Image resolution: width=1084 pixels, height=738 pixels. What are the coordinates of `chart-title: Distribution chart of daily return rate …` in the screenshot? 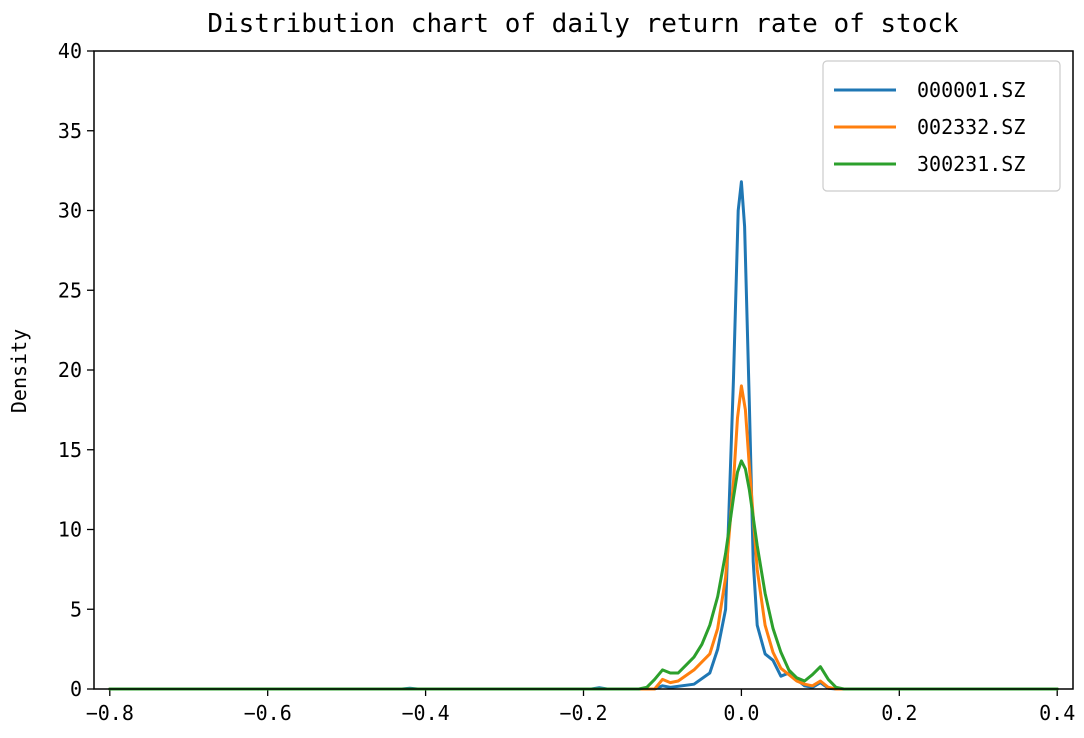 It's located at (583, 24).